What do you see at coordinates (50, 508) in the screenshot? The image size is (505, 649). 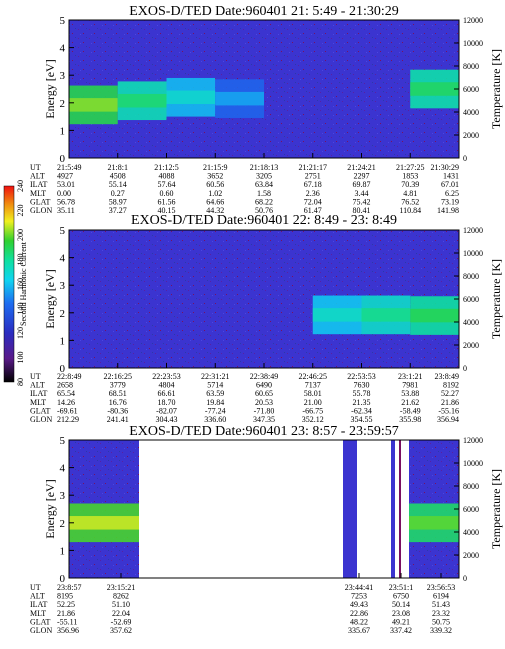 I see `y-axis-label: Energy [eV]` at bounding box center [50, 508].